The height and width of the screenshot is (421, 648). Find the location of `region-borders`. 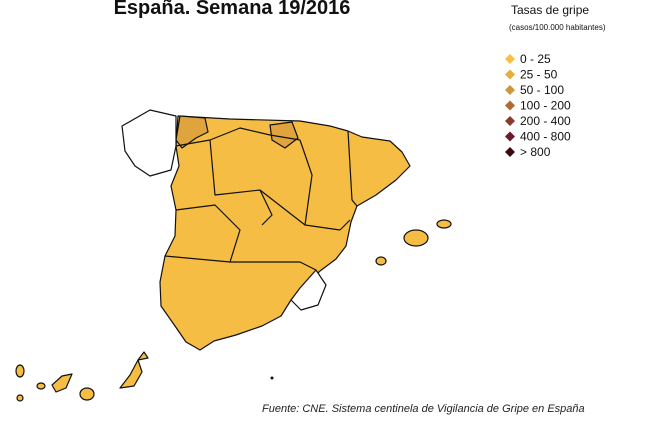

region-borders is located at coordinates (261, 199).